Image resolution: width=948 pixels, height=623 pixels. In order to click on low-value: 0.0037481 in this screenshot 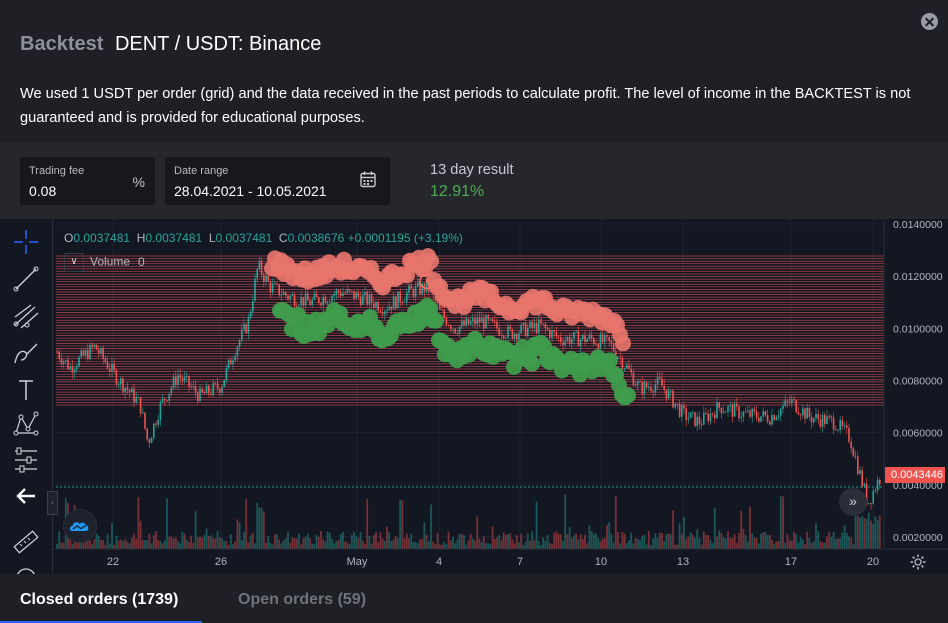, I will do `click(244, 238)`.